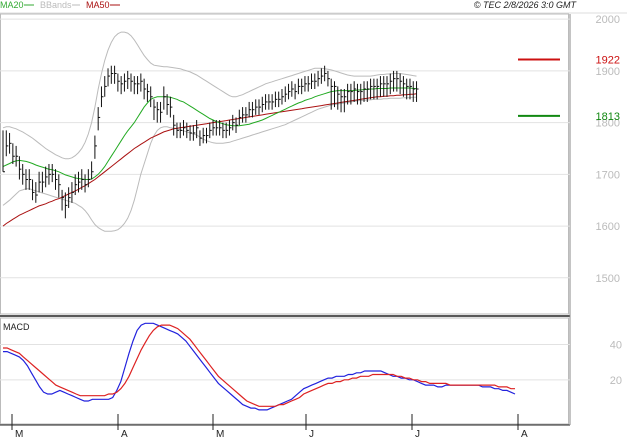 Image resolution: width=627 pixels, height=440 pixels. I want to click on price-tick-label: 2000, so click(608, 20).